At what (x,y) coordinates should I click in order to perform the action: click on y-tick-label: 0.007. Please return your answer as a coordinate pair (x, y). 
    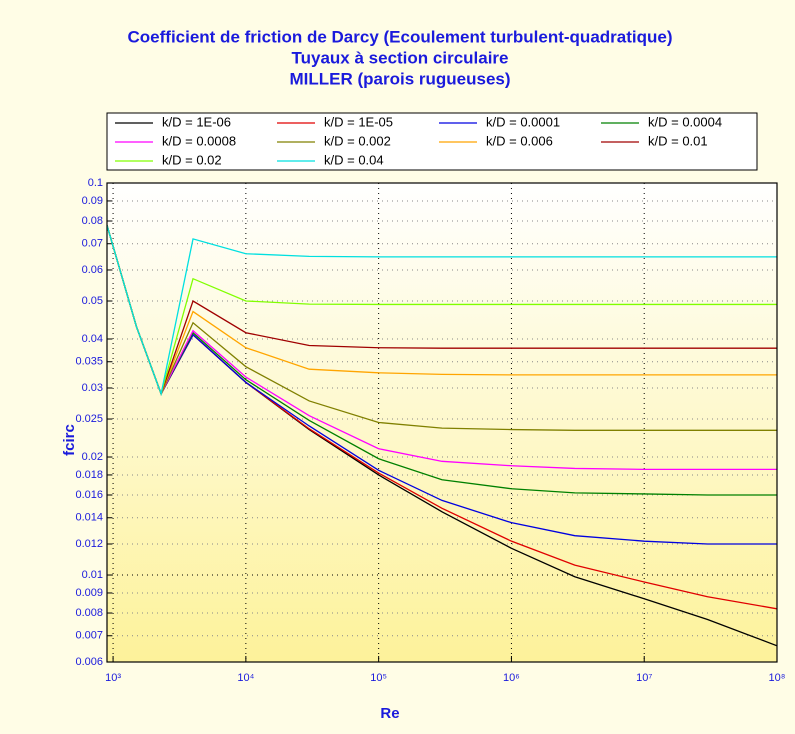
    Looking at the image, I should click on (89, 636).